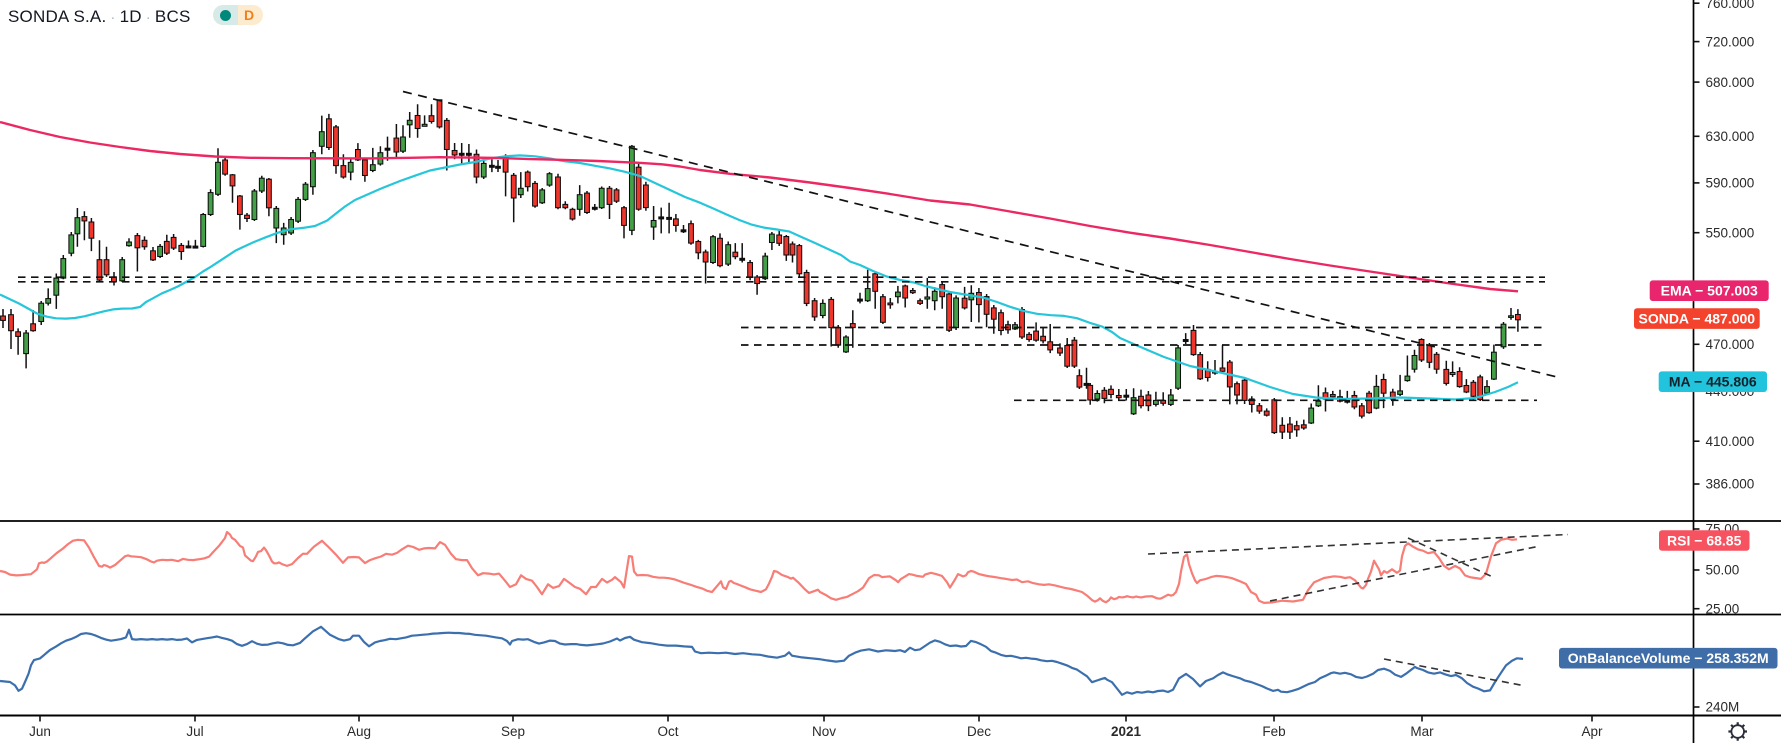 This screenshot has height=748, width=1781. Describe the element at coordinates (1696, 319) in the screenshot. I see `svg-text: SONDA − 487.000` at that location.